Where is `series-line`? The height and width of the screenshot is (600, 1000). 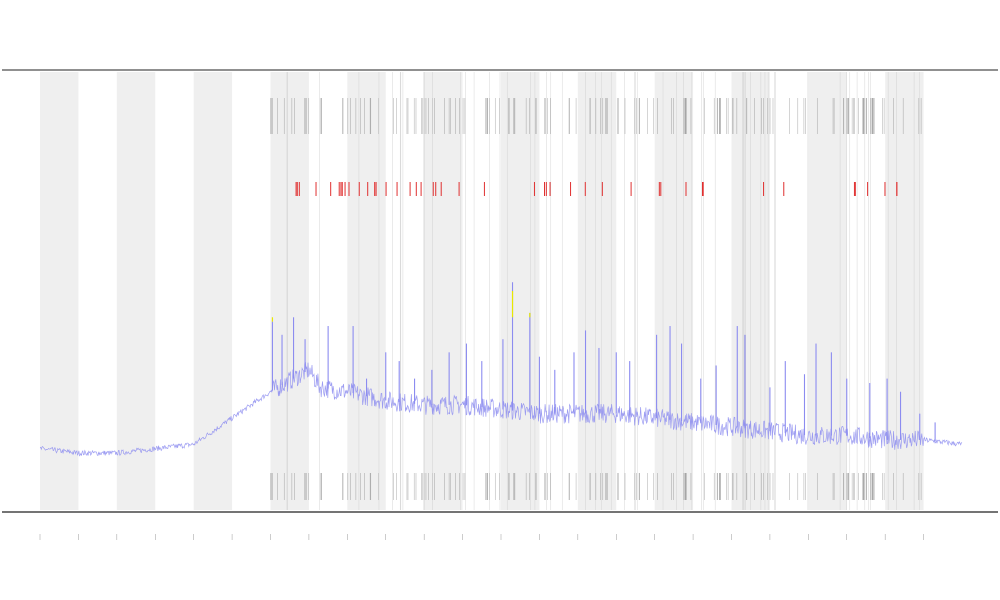 series-line is located at coordinates (501, 409).